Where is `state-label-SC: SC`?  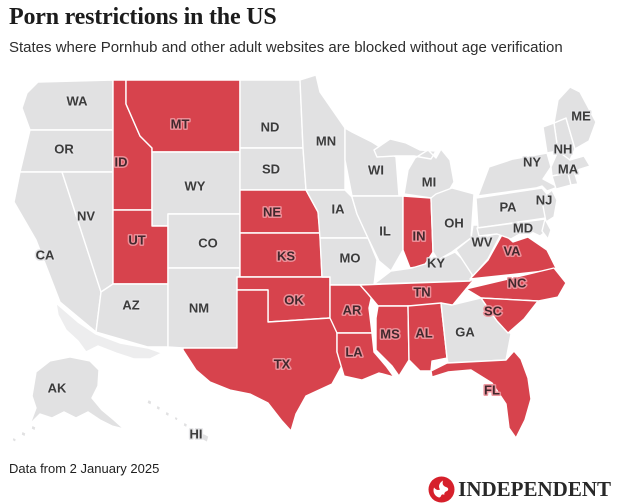
state-label-SC: SC is located at coordinates (493, 311).